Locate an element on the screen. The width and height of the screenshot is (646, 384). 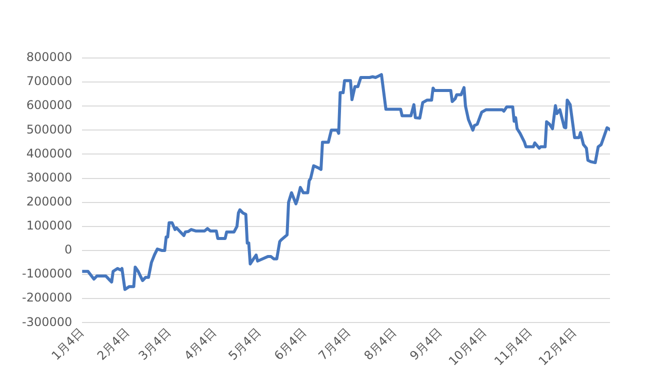
y-tick-label: 300000 is located at coordinates (49, 177).